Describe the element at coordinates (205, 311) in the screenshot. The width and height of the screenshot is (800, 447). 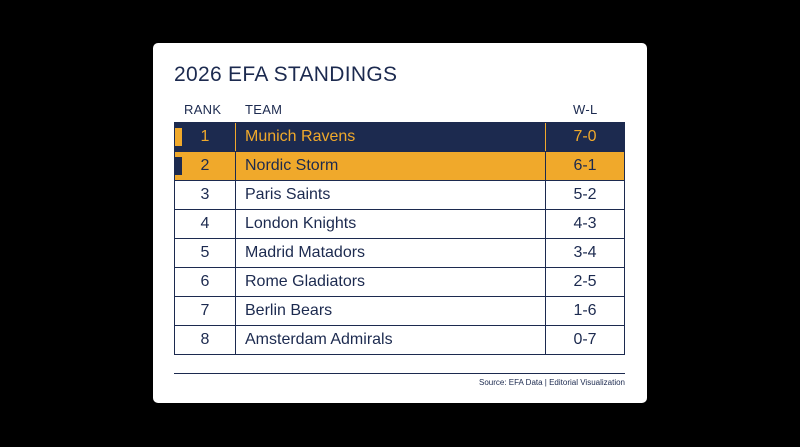
I see `rank-cell: 7` at that location.